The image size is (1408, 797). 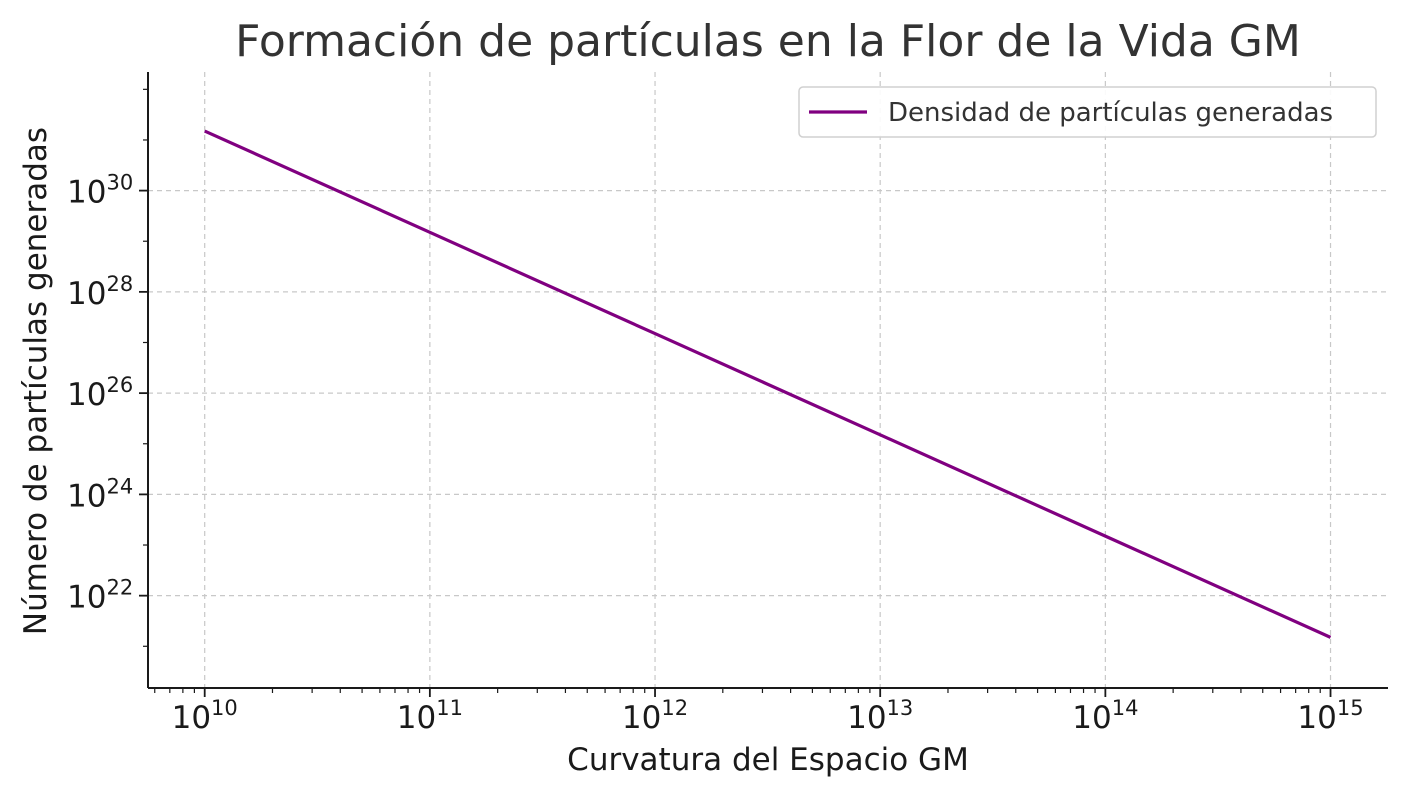 I want to click on y-tick-label: 1024, so click(x=100, y=494).